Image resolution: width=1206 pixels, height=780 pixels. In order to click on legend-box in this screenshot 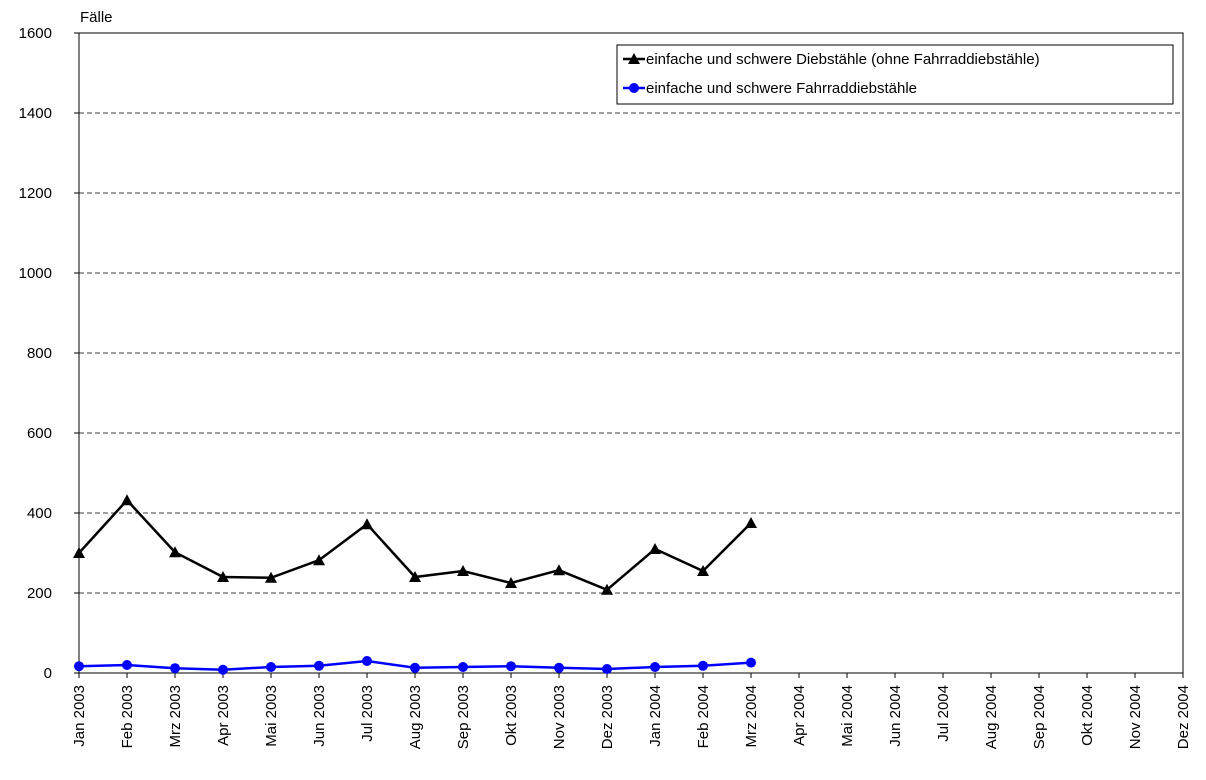, I will do `click(895, 74)`.